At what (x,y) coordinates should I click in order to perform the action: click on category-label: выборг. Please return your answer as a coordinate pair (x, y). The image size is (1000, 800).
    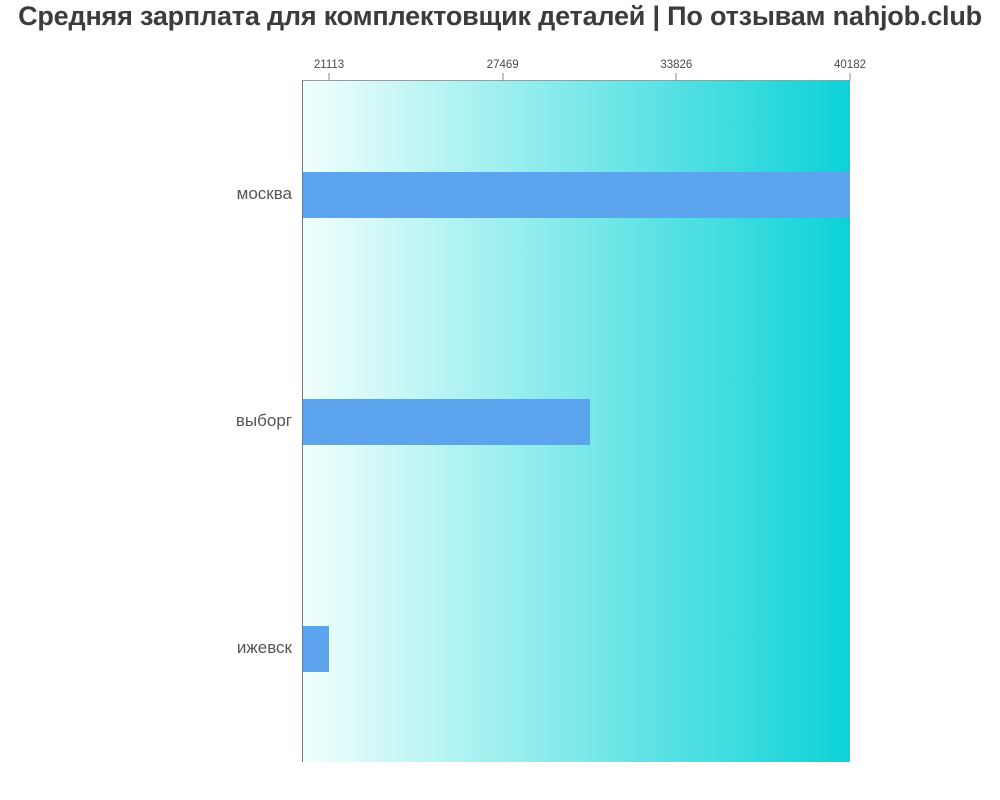
    Looking at the image, I should click on (263, 420).